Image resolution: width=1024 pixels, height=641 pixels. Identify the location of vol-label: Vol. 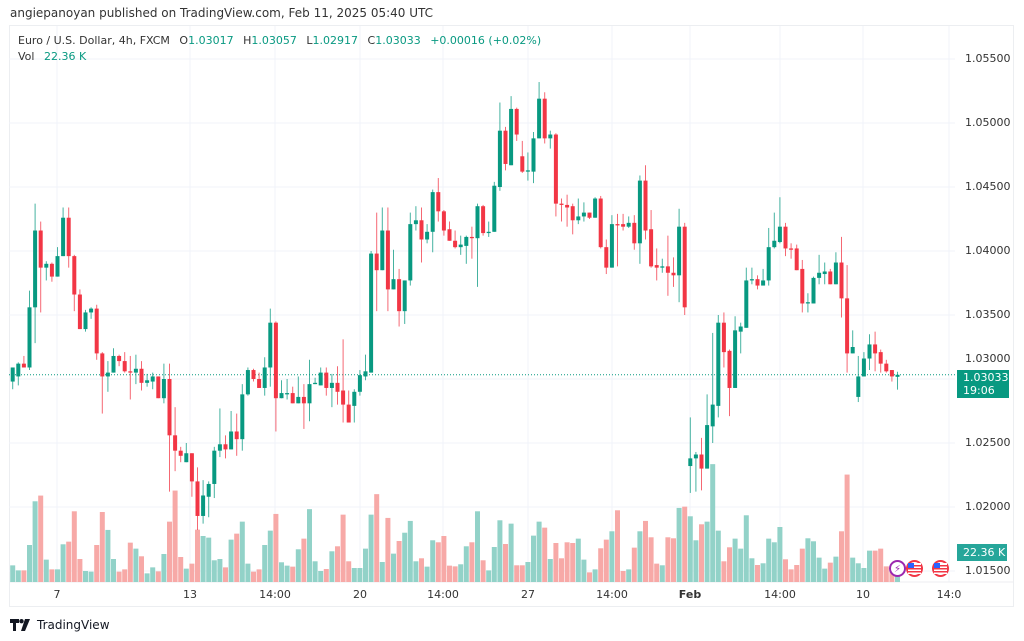
(26, 56).